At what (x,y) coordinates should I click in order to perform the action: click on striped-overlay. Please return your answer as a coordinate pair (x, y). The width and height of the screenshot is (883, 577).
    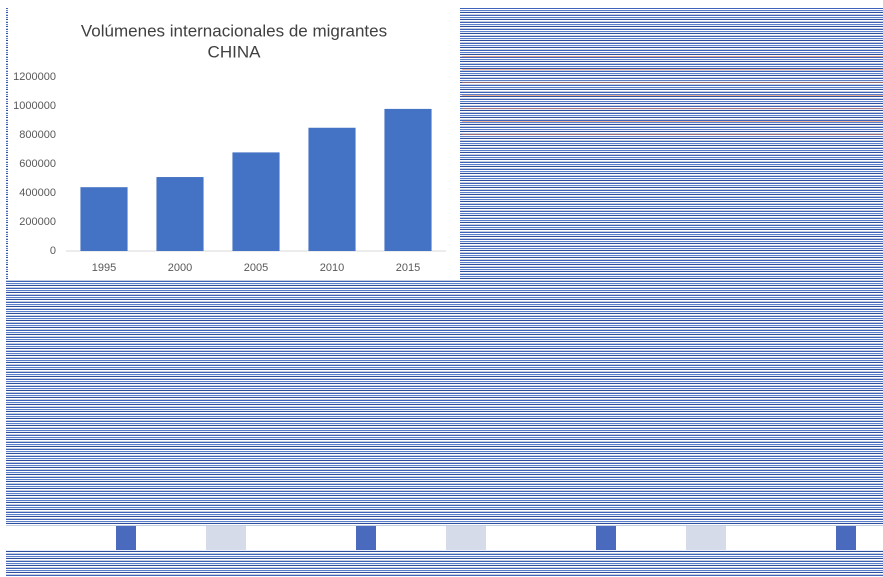
    Looking at the image, I should click on (672, 95).